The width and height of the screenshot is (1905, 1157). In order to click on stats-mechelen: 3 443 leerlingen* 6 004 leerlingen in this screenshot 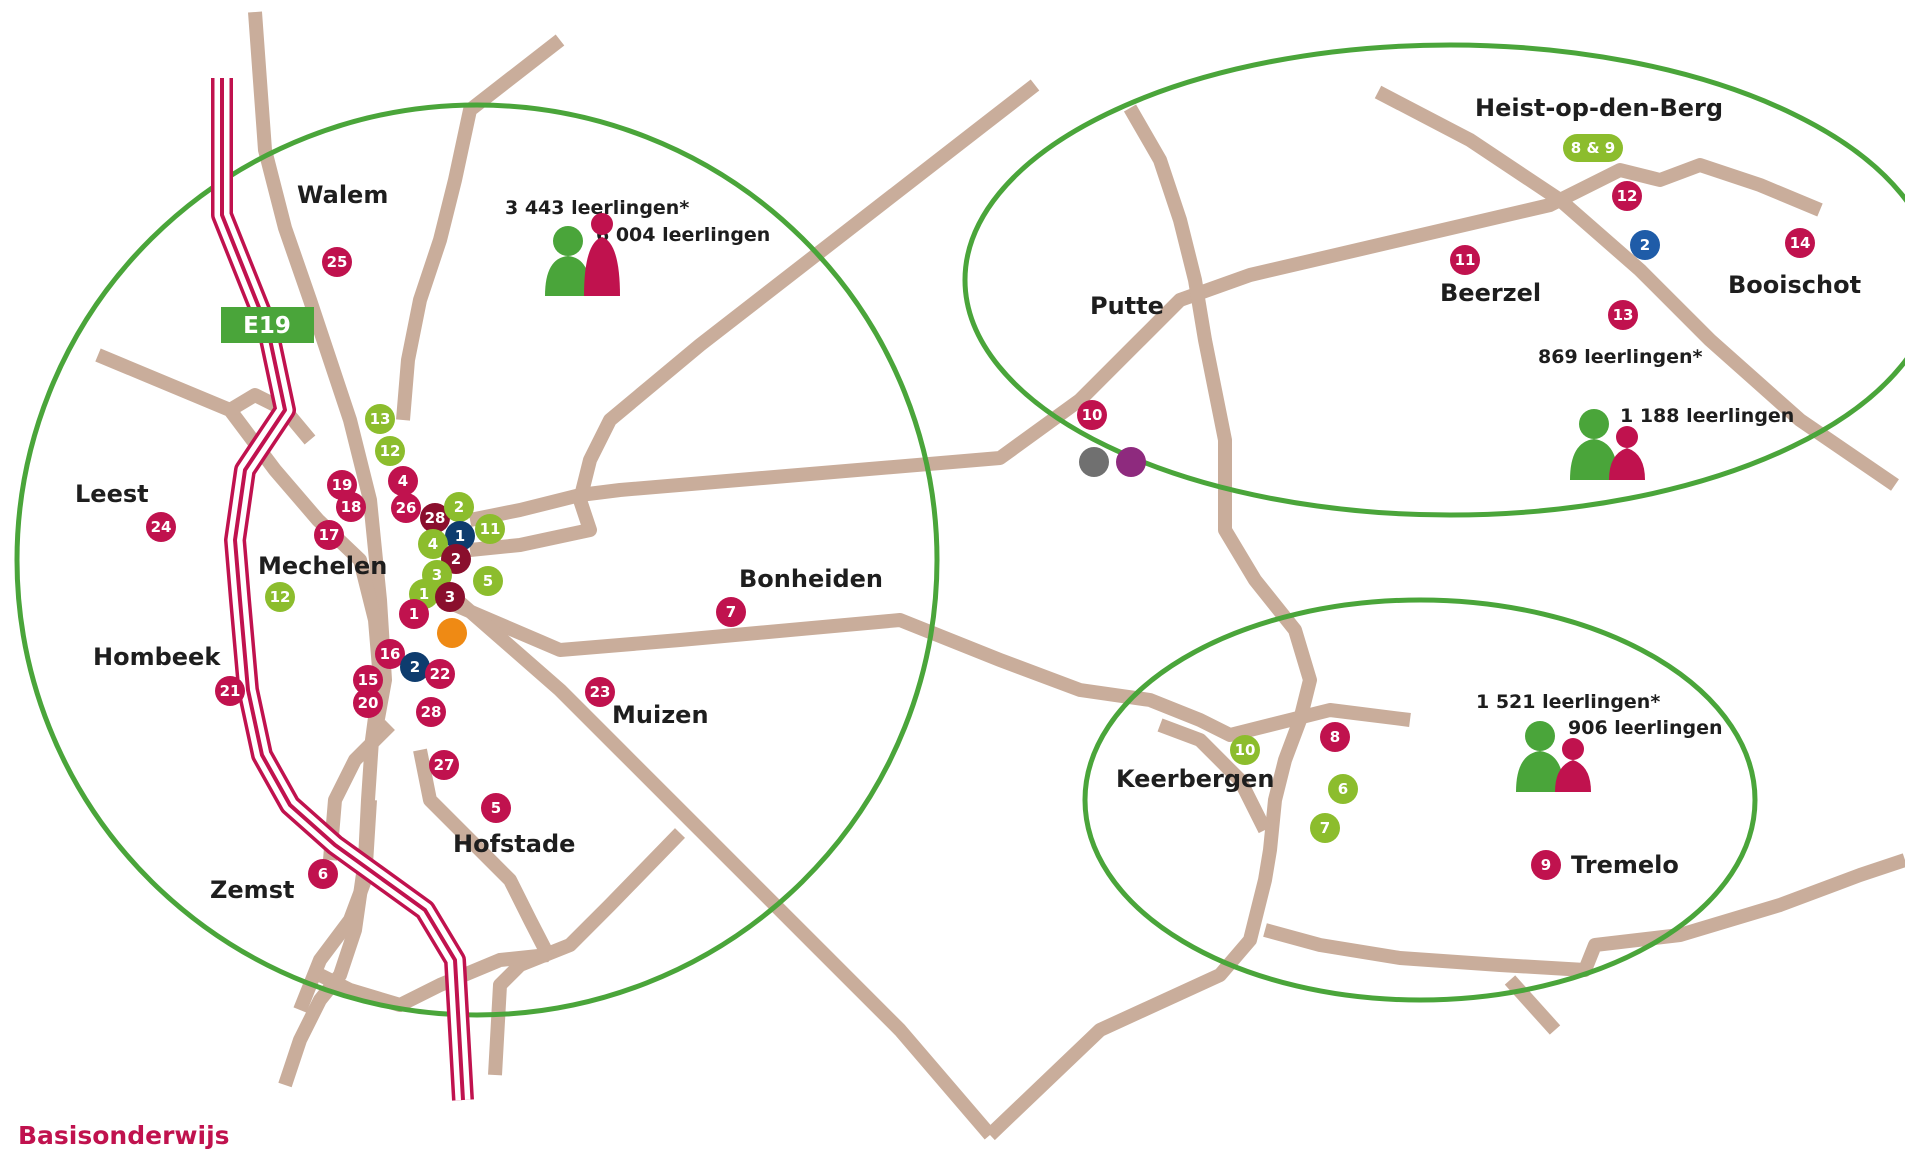, I will do `click(637, 246)`.